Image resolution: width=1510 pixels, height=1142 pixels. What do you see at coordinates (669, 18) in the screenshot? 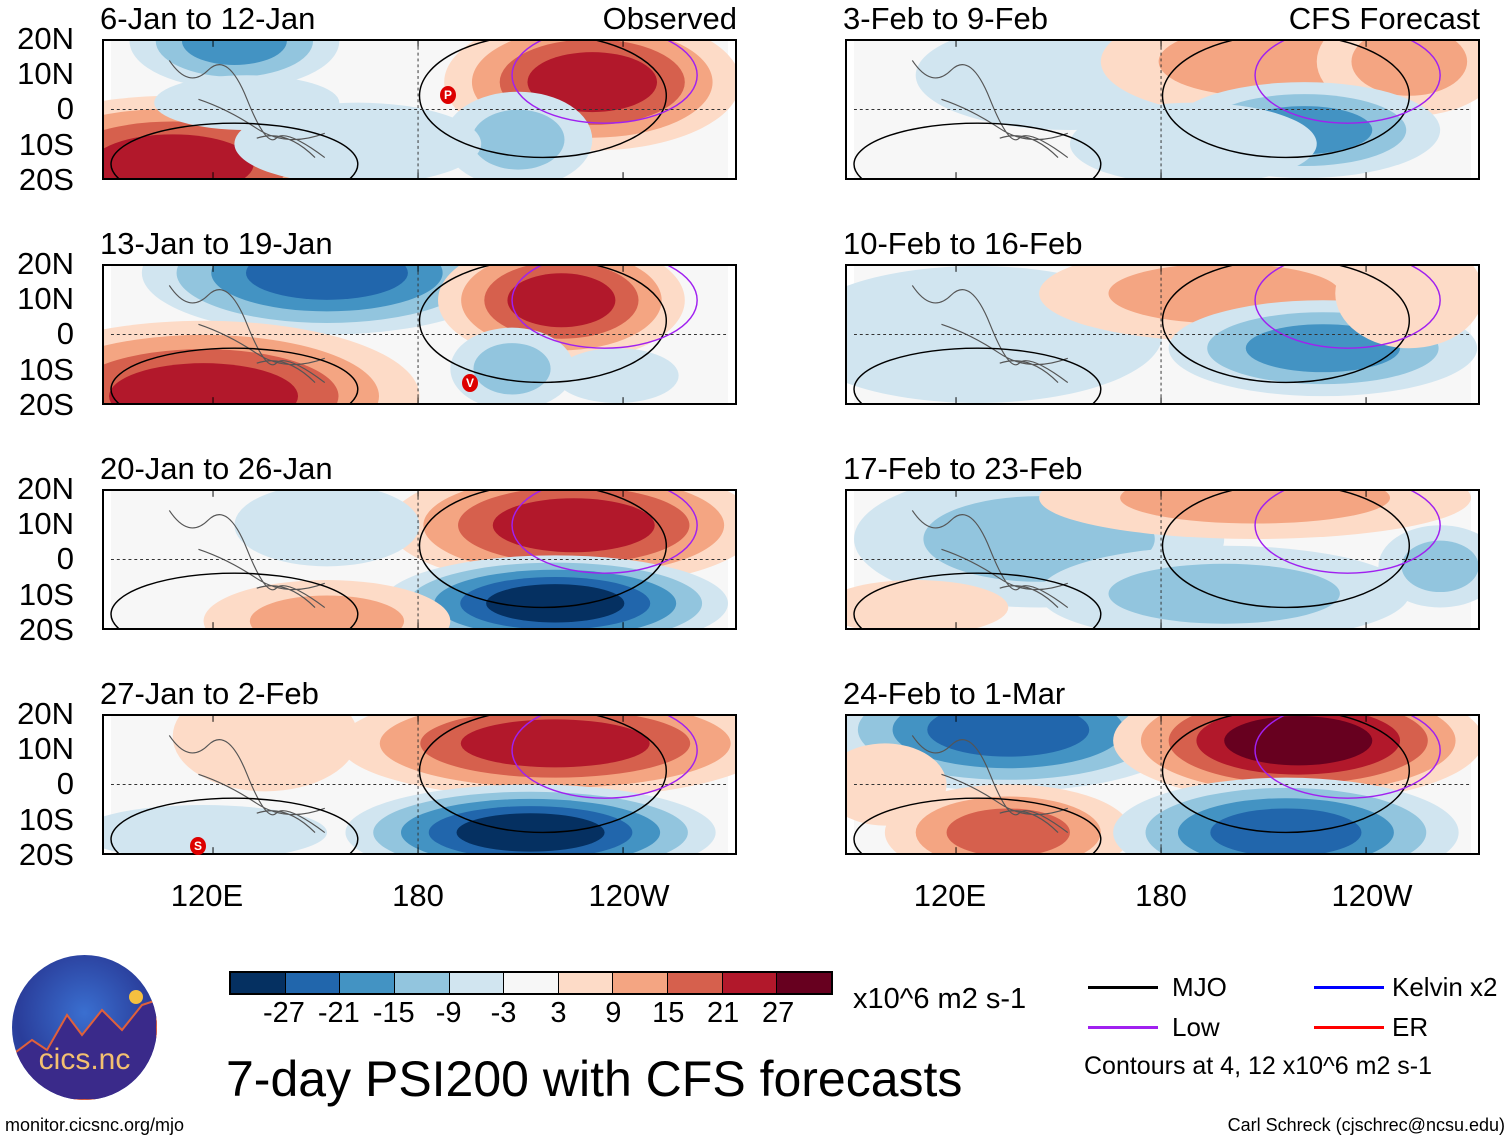
I see `panel-tag: Observed` at bounding box center [669, 18].